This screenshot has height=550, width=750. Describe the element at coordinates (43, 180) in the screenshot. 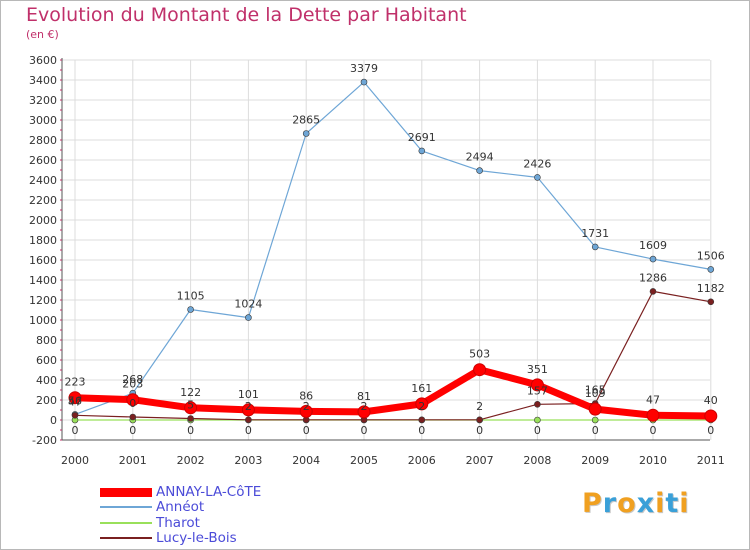

I see `y-tick-label: 2400` at that location.